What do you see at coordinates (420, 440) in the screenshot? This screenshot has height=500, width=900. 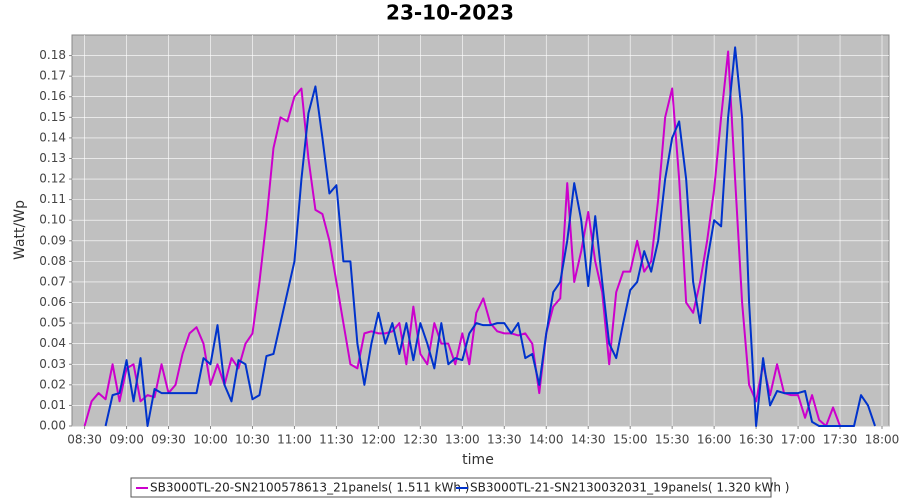 I see `x-tick-label: 12:30` at bounding box center [420, 440].